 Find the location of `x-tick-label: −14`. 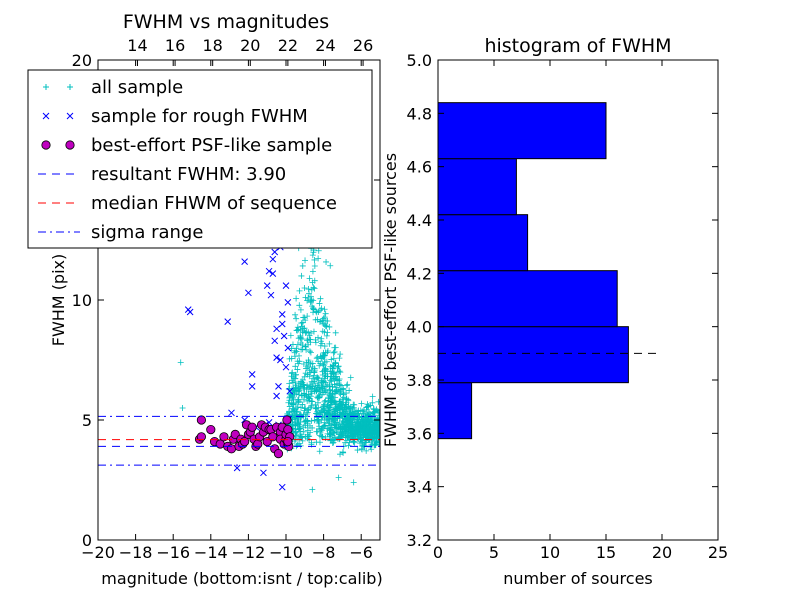

x-tick-label: −14 is located at coordinates (211, 552).